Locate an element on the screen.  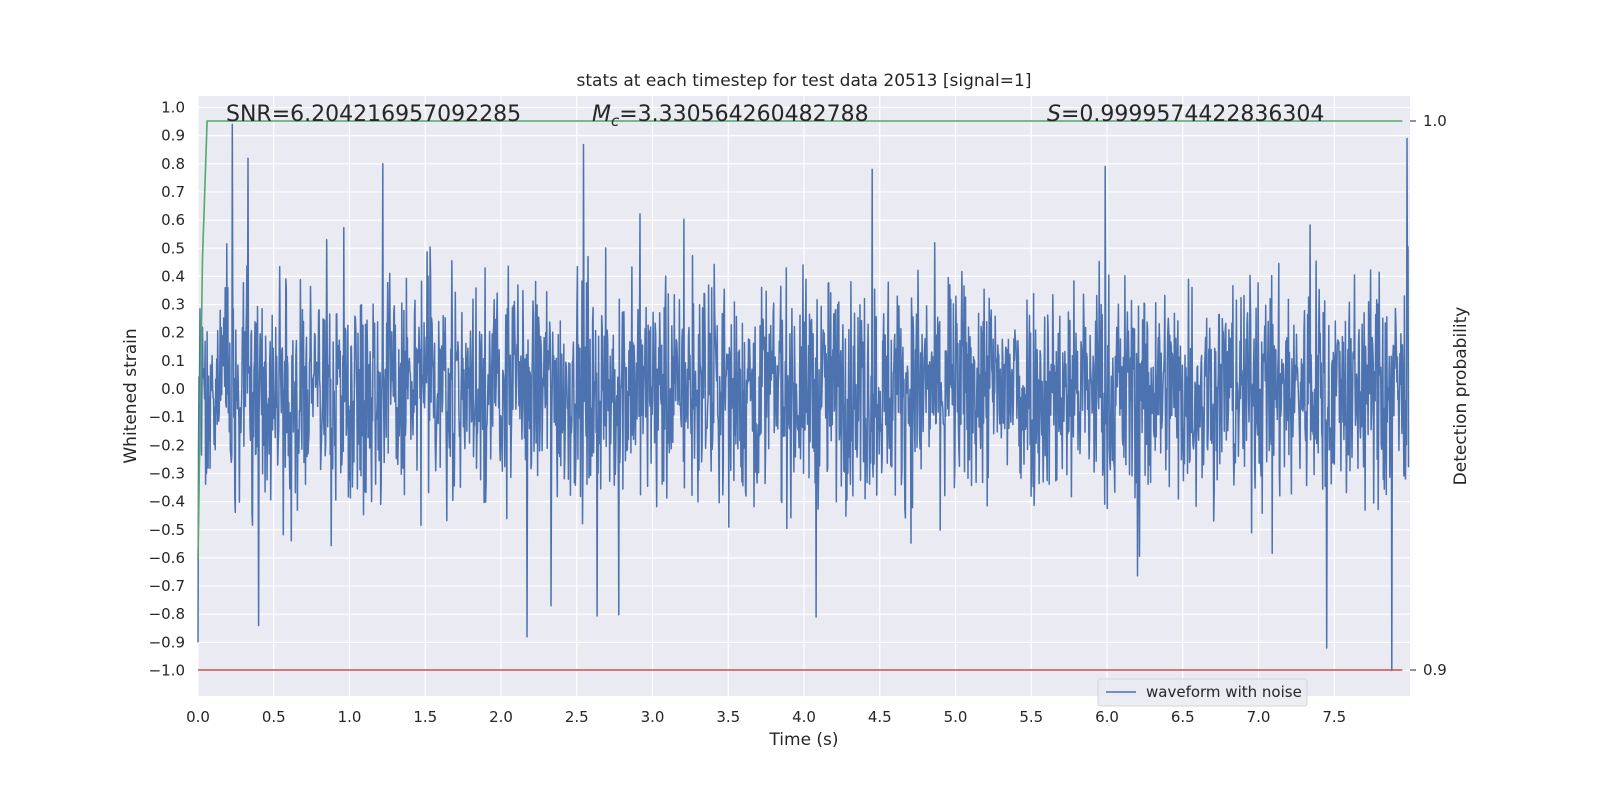
y-tick-label: 0.9 is located at coordinates (173, 136).